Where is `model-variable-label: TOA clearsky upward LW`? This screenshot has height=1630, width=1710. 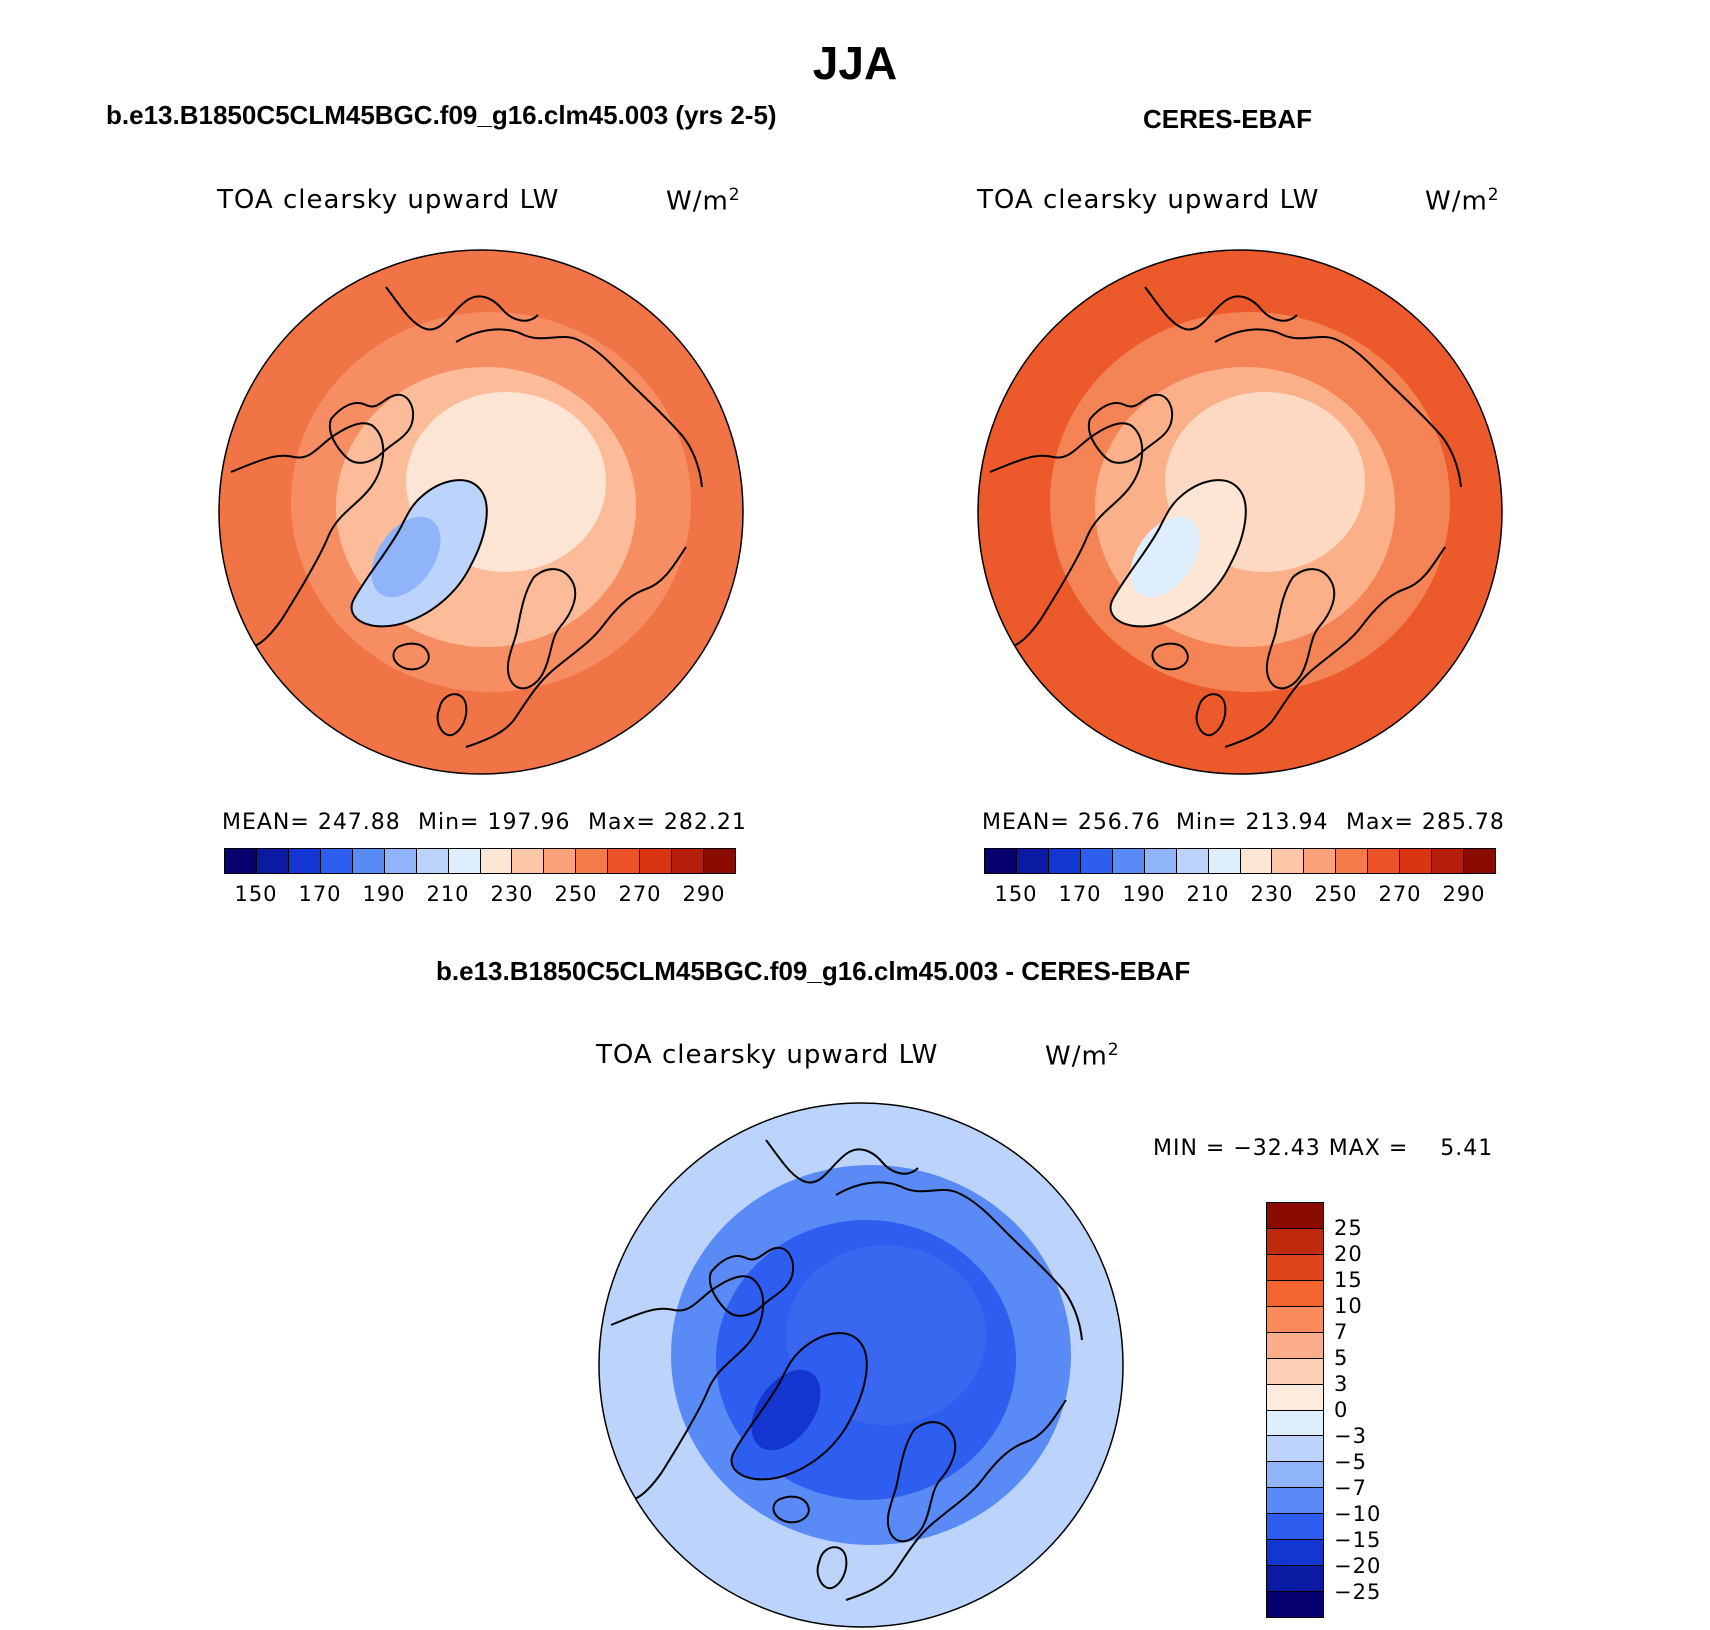 model-variable-label: TOA clearsky upward LW is located at coordinates (388, 200).